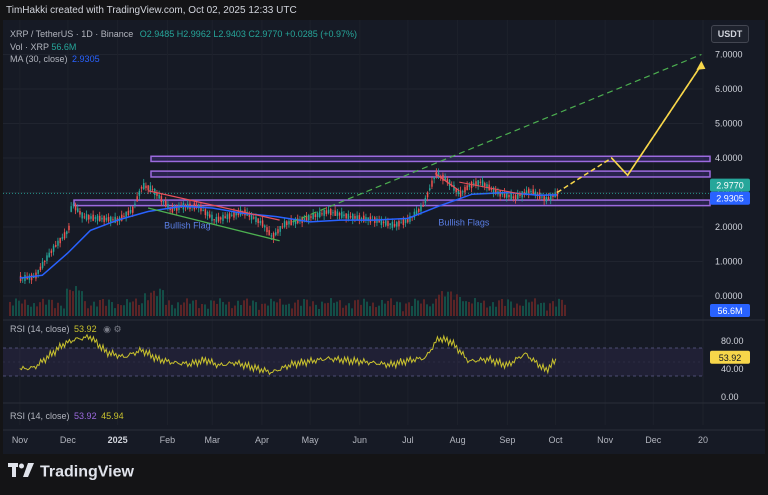  What do you see at coordinates (653, 440) in the screenshot?
I see `x-tick-label: Dec` at bounding box center [653, 440].